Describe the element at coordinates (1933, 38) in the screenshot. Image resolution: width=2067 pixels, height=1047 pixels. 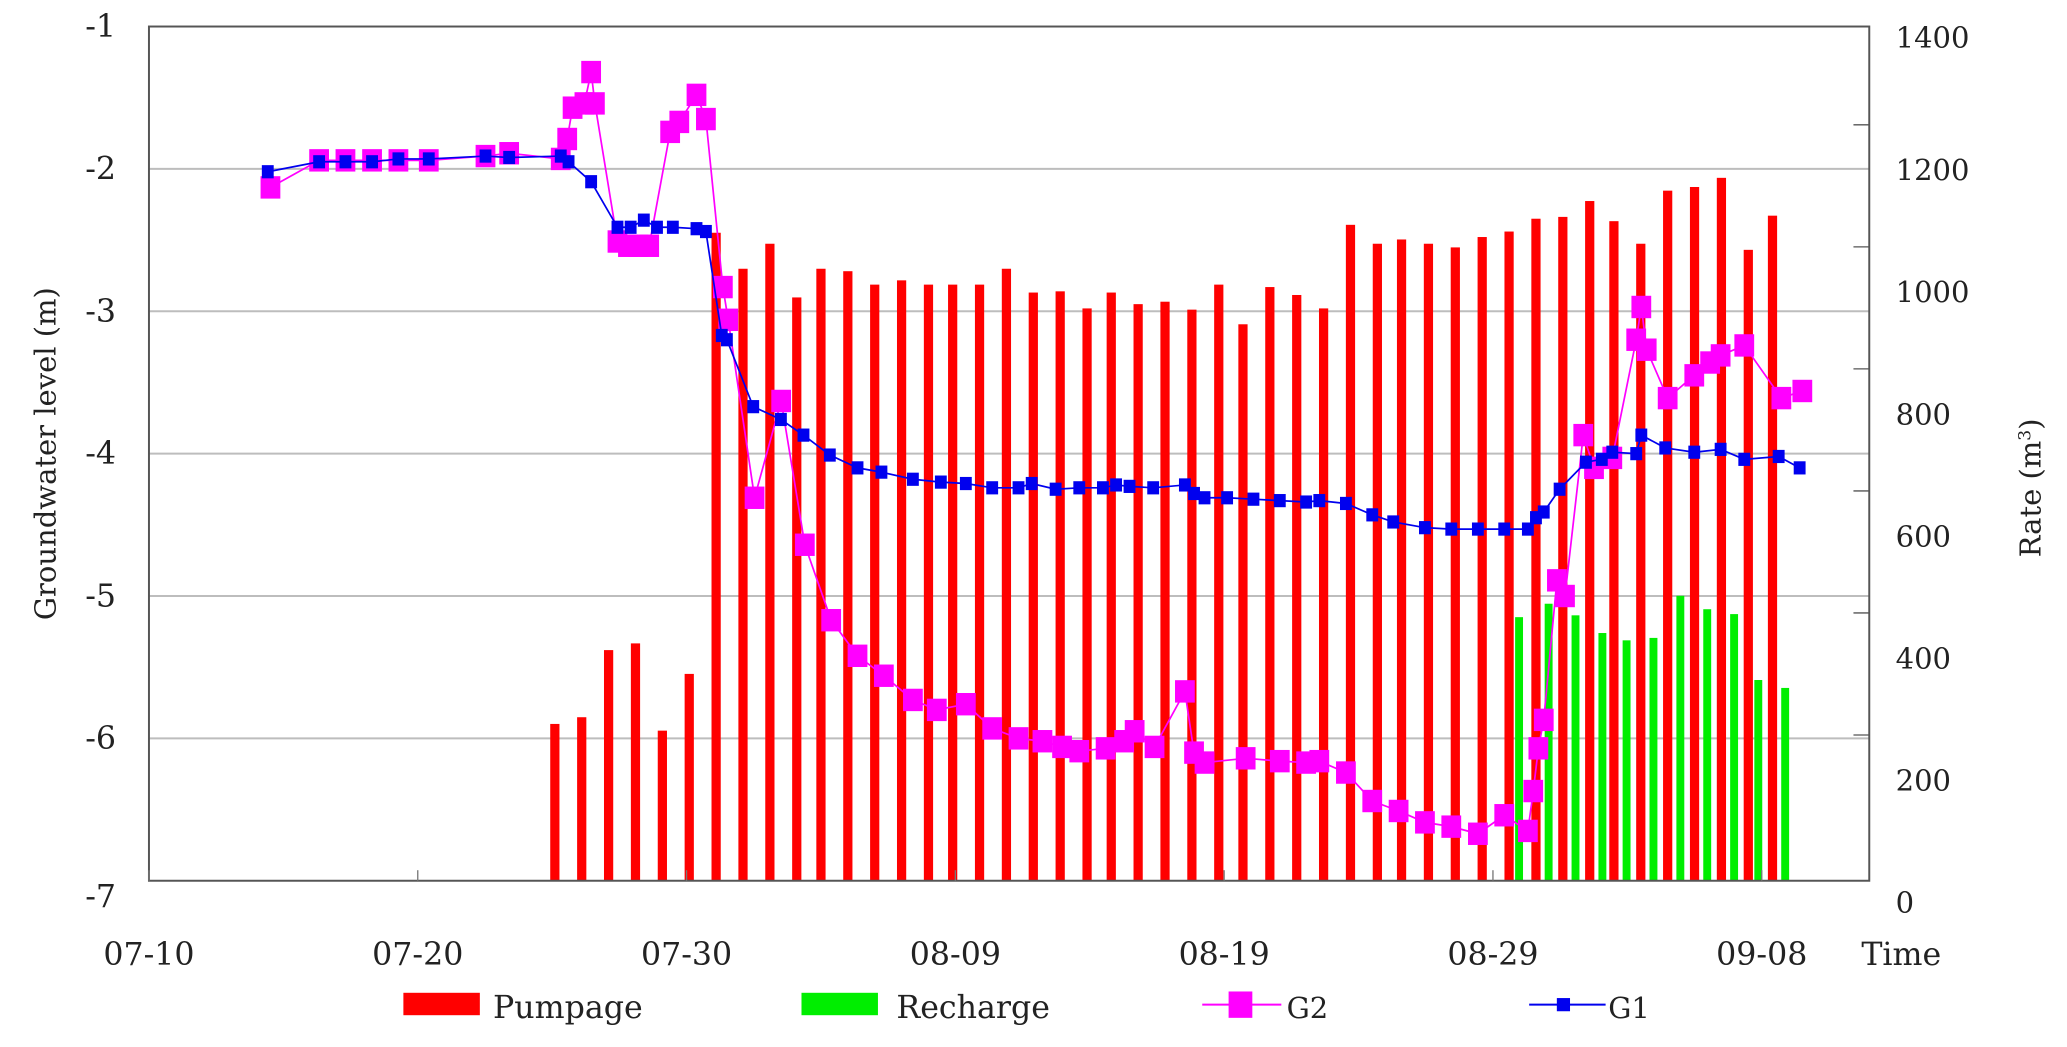
I see `right-y-tick-label: 1400` at that location.